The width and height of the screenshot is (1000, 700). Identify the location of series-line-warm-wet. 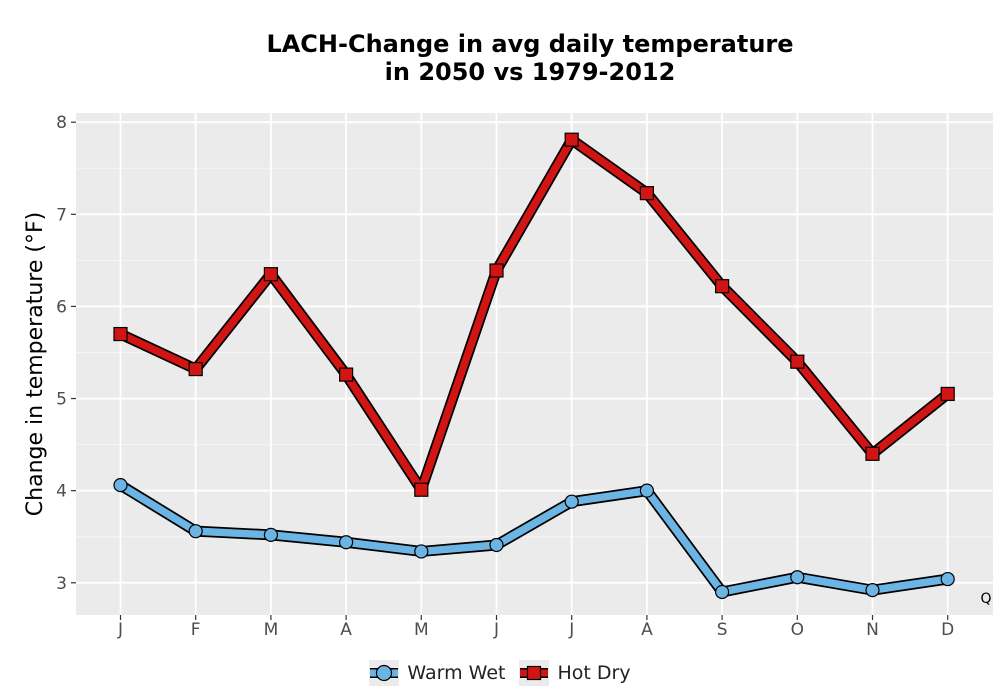
(534, 538).